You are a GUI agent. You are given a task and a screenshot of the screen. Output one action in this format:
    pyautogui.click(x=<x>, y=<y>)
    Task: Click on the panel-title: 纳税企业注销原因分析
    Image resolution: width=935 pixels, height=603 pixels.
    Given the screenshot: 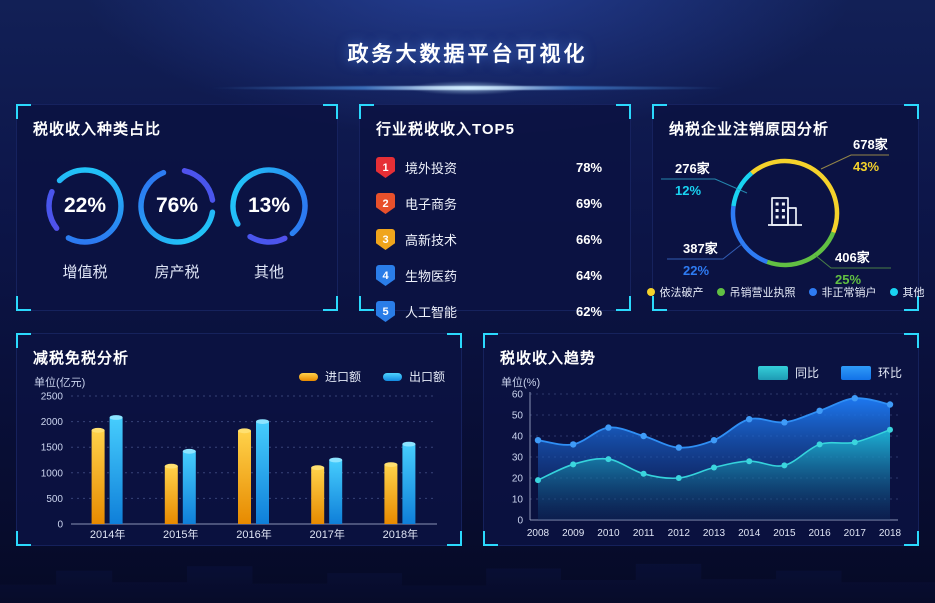 What is the action you would take?
    pyautogui.click(x=749, y=129)
    